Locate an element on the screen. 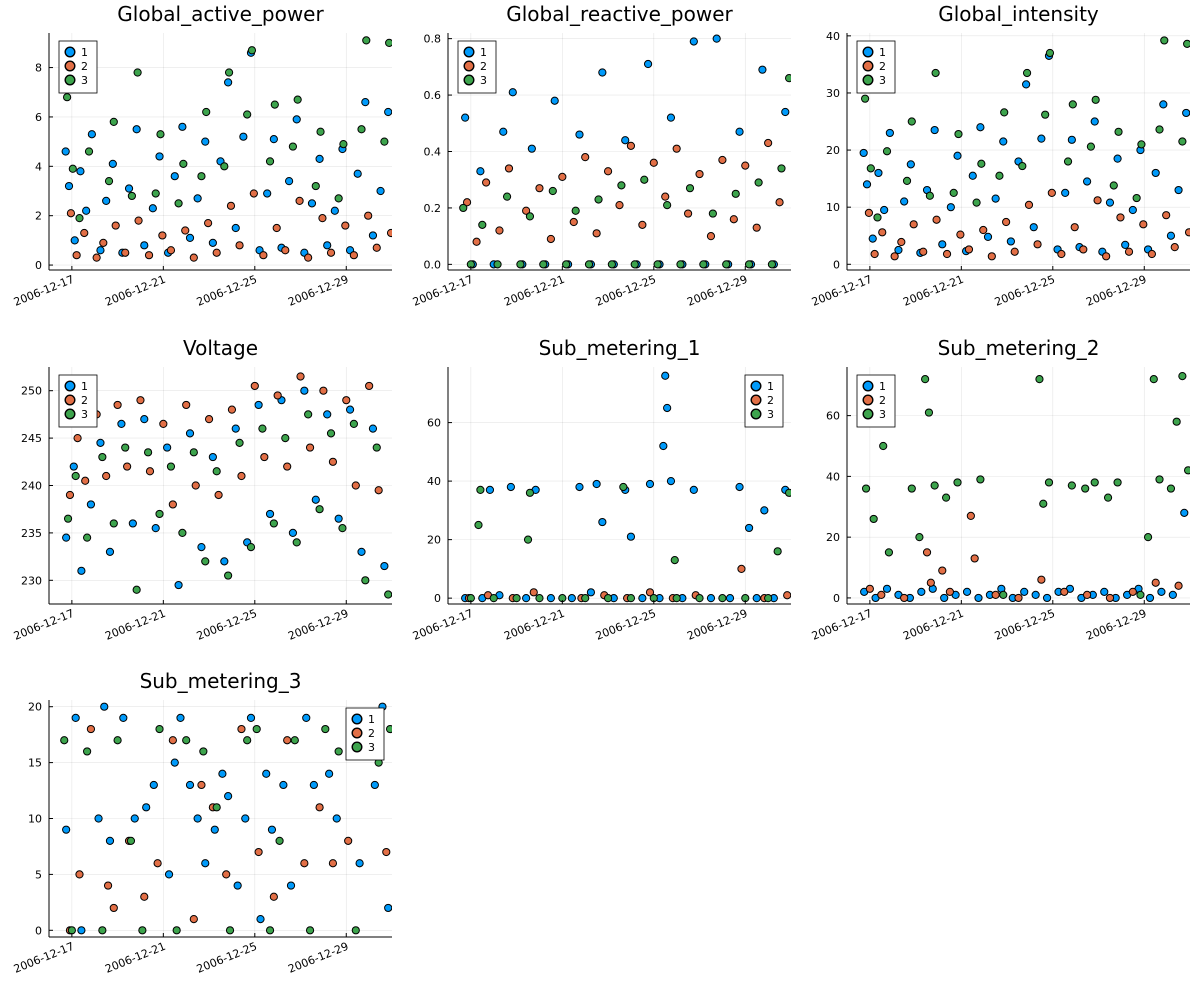  legend: 123 is located at coordinates (365, 734).